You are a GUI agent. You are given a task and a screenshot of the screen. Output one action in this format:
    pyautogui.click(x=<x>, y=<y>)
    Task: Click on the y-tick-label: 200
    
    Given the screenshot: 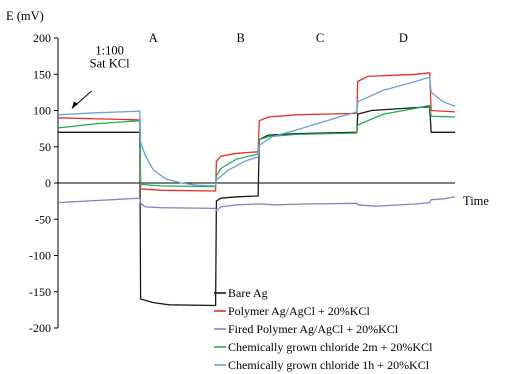 What is the action you would take?
    pyautogui.click(x=42, y=38)
    